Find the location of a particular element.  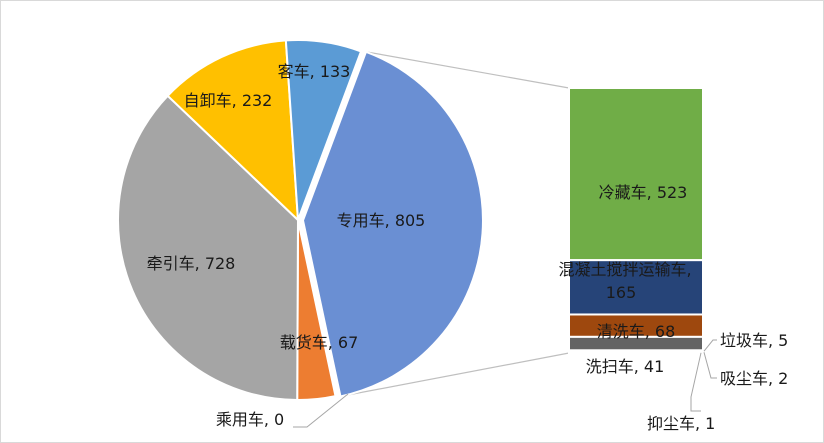

bar-label-1-line2: 165 is located at coordinates (621, 292).